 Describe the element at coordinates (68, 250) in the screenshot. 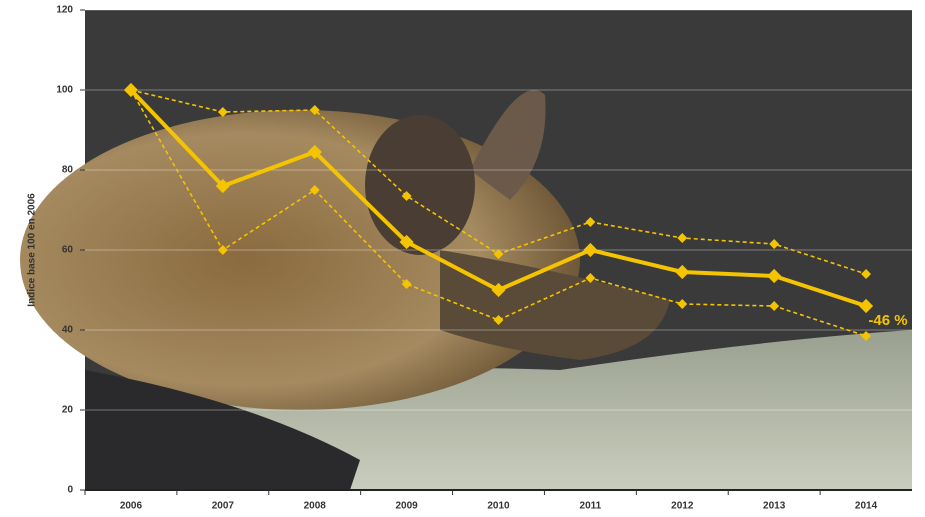

I see `y-tick-label: 60` at that location.